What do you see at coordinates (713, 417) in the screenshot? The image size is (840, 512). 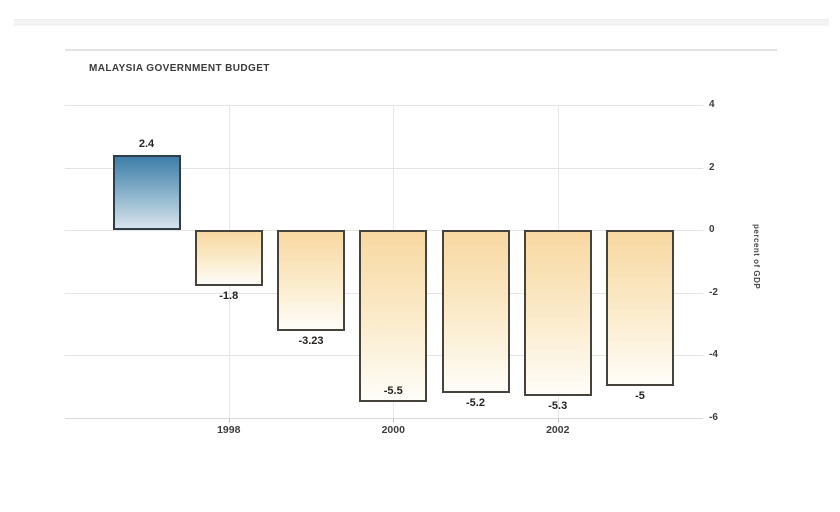 I see `y-tick-label--6: -6` at bounding box center [713, 417].